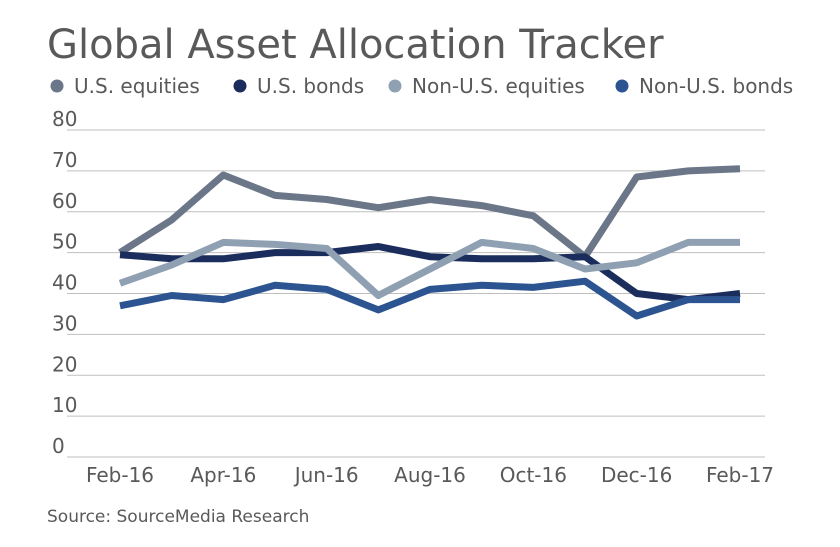 Image resolution: width=840 pixels, height=547 pixels. What do you see at coordinates (64, 160) in the screenshot?
I see `y-tick-label: 70` at bounding box center [64, 160].